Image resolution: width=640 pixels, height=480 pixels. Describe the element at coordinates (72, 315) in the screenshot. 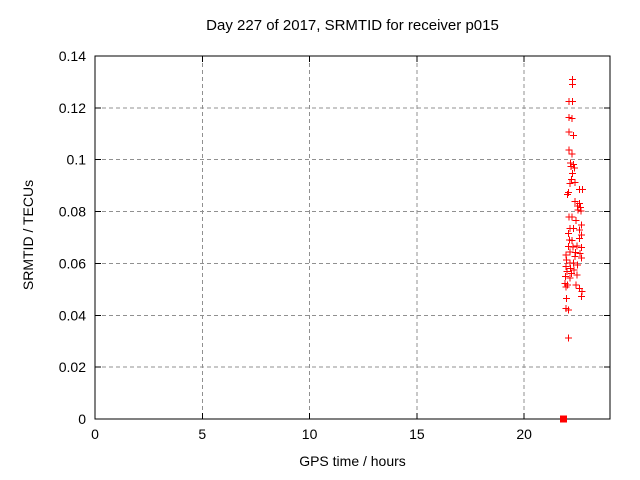

I see `y-tick-label: 0.04` at that location.